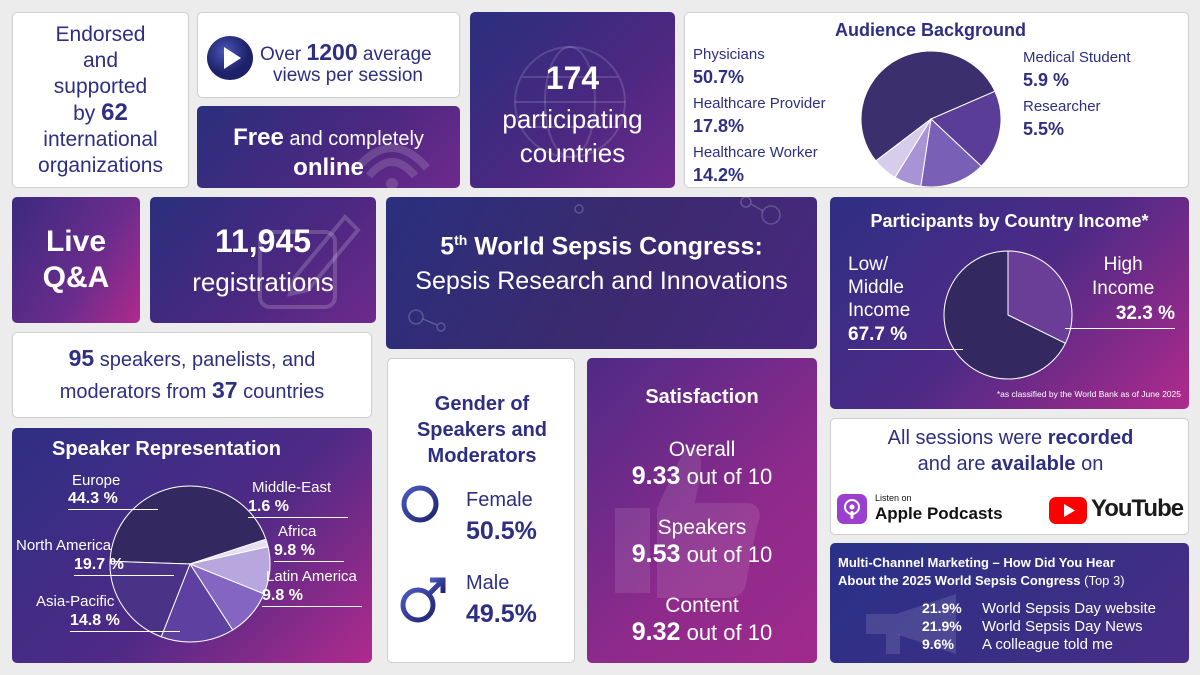 The image size is (1200, 675). What do you see at coordinates (499, 500) in the screenshot?
I see `female-label: Female` at bounding box center [499, 500].